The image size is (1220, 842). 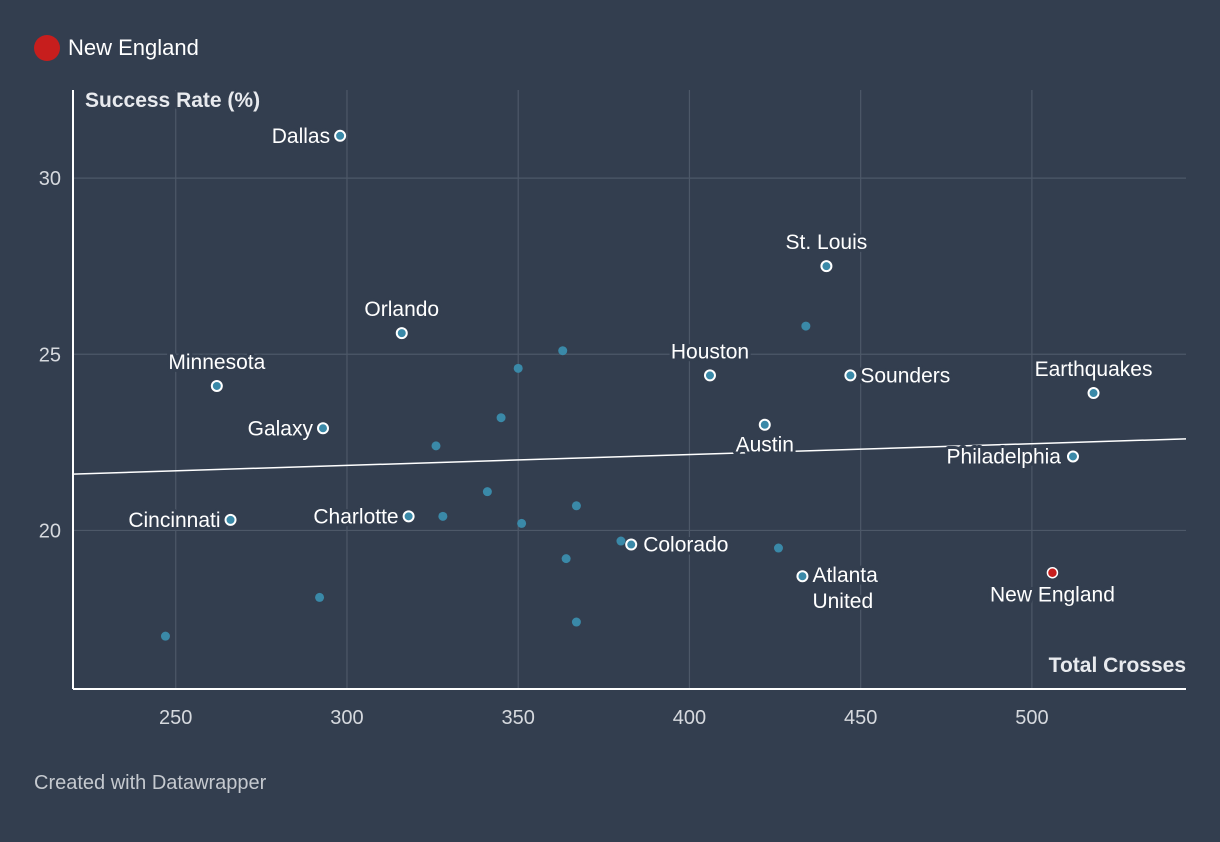 I want to click on label-dallas: Dallas, so click(x=301, y=136).